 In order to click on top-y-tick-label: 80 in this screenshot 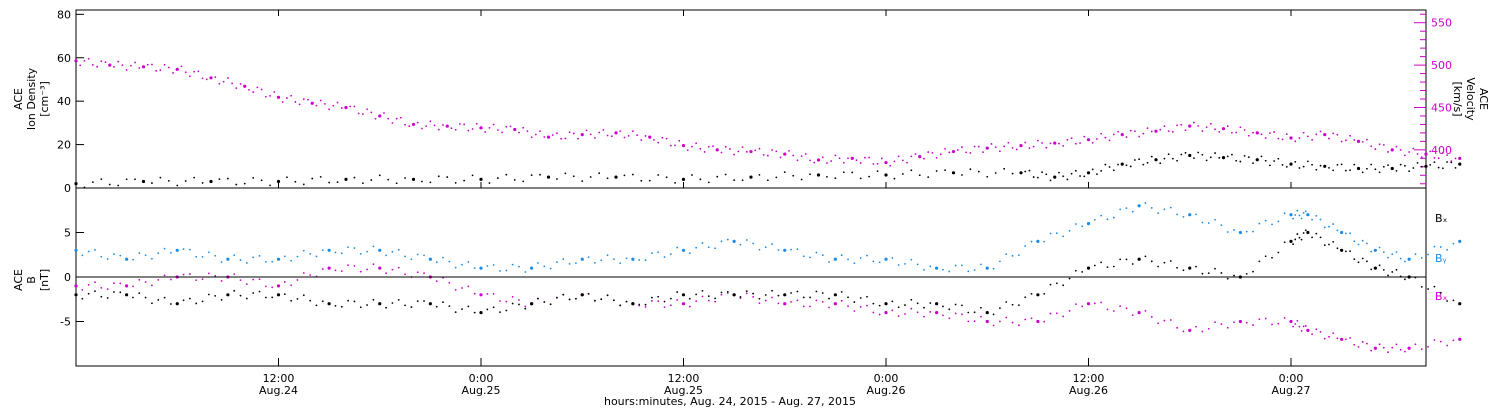, I will do `click(64, 14)`.